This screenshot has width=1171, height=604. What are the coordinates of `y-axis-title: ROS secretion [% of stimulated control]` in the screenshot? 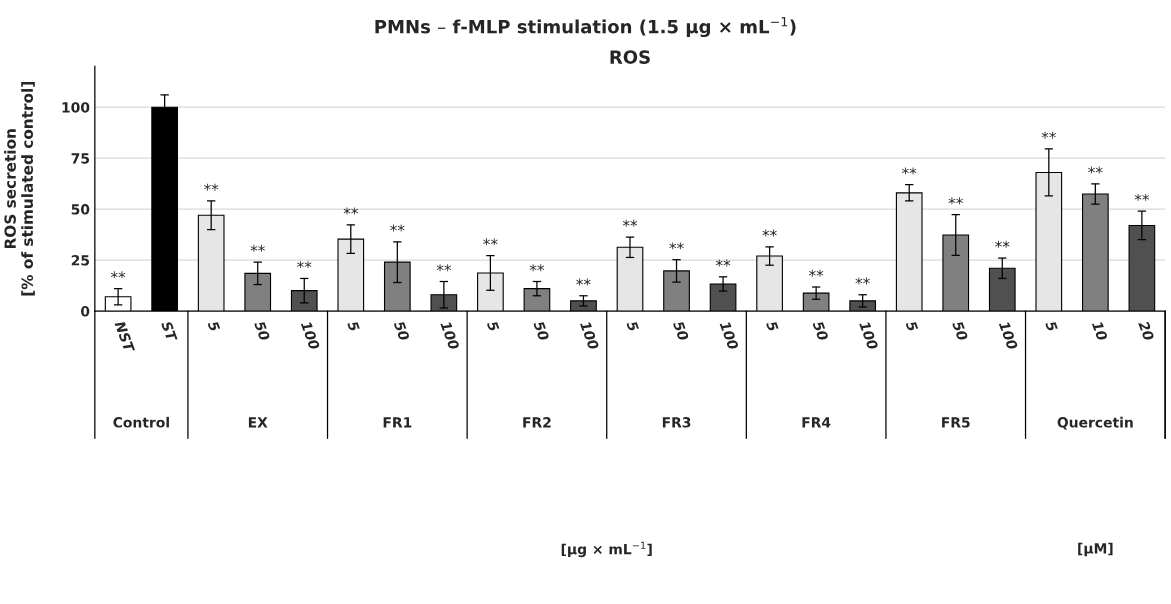 It's located at (19, 189).